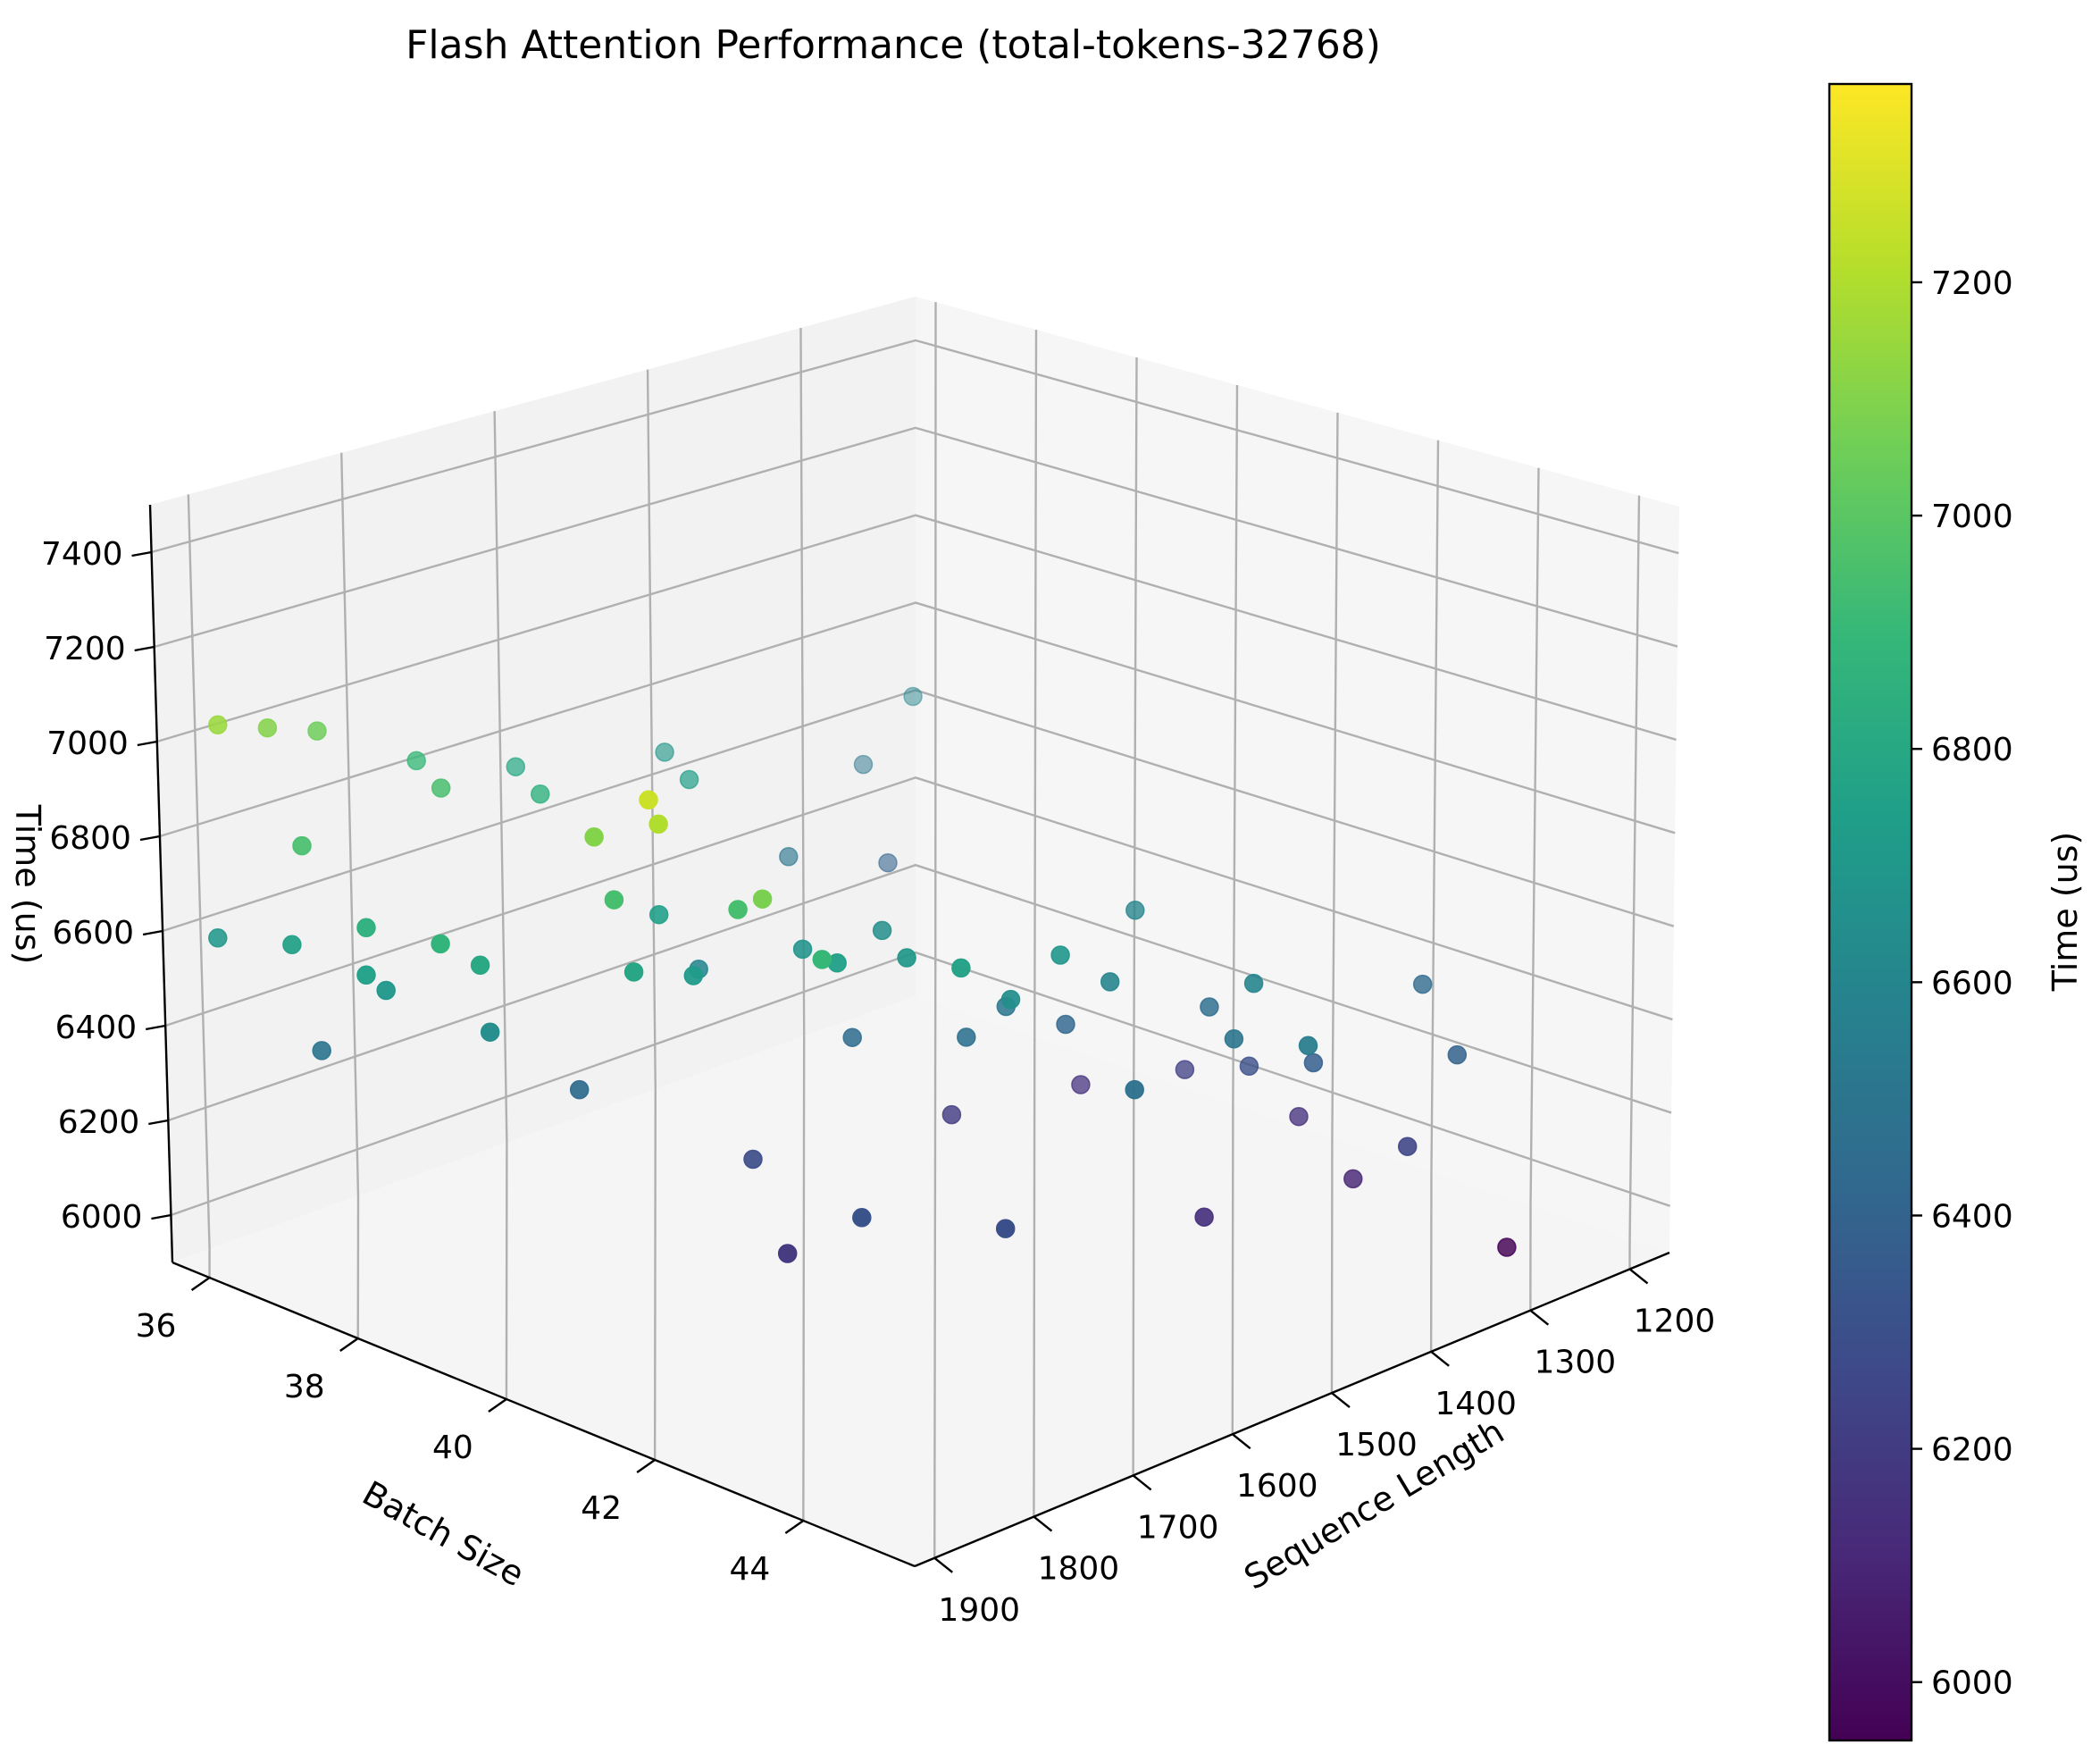 The image size is (2100, 1761). Describe the element at coordinates (1972, 1684) in the screenshot. I see `colorbar-tick-label: 6000` at that location.